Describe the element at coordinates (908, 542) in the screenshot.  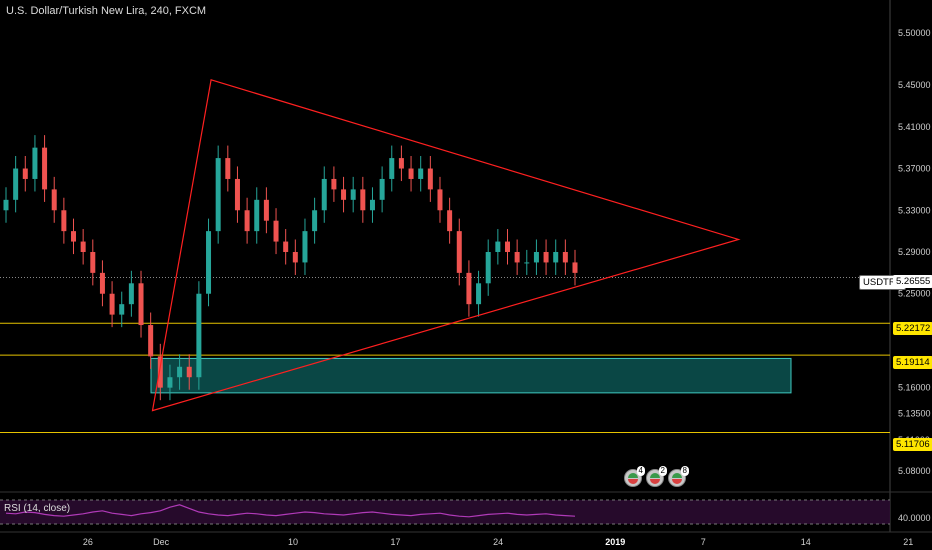
I see `x-tick-label: 21` at that location.